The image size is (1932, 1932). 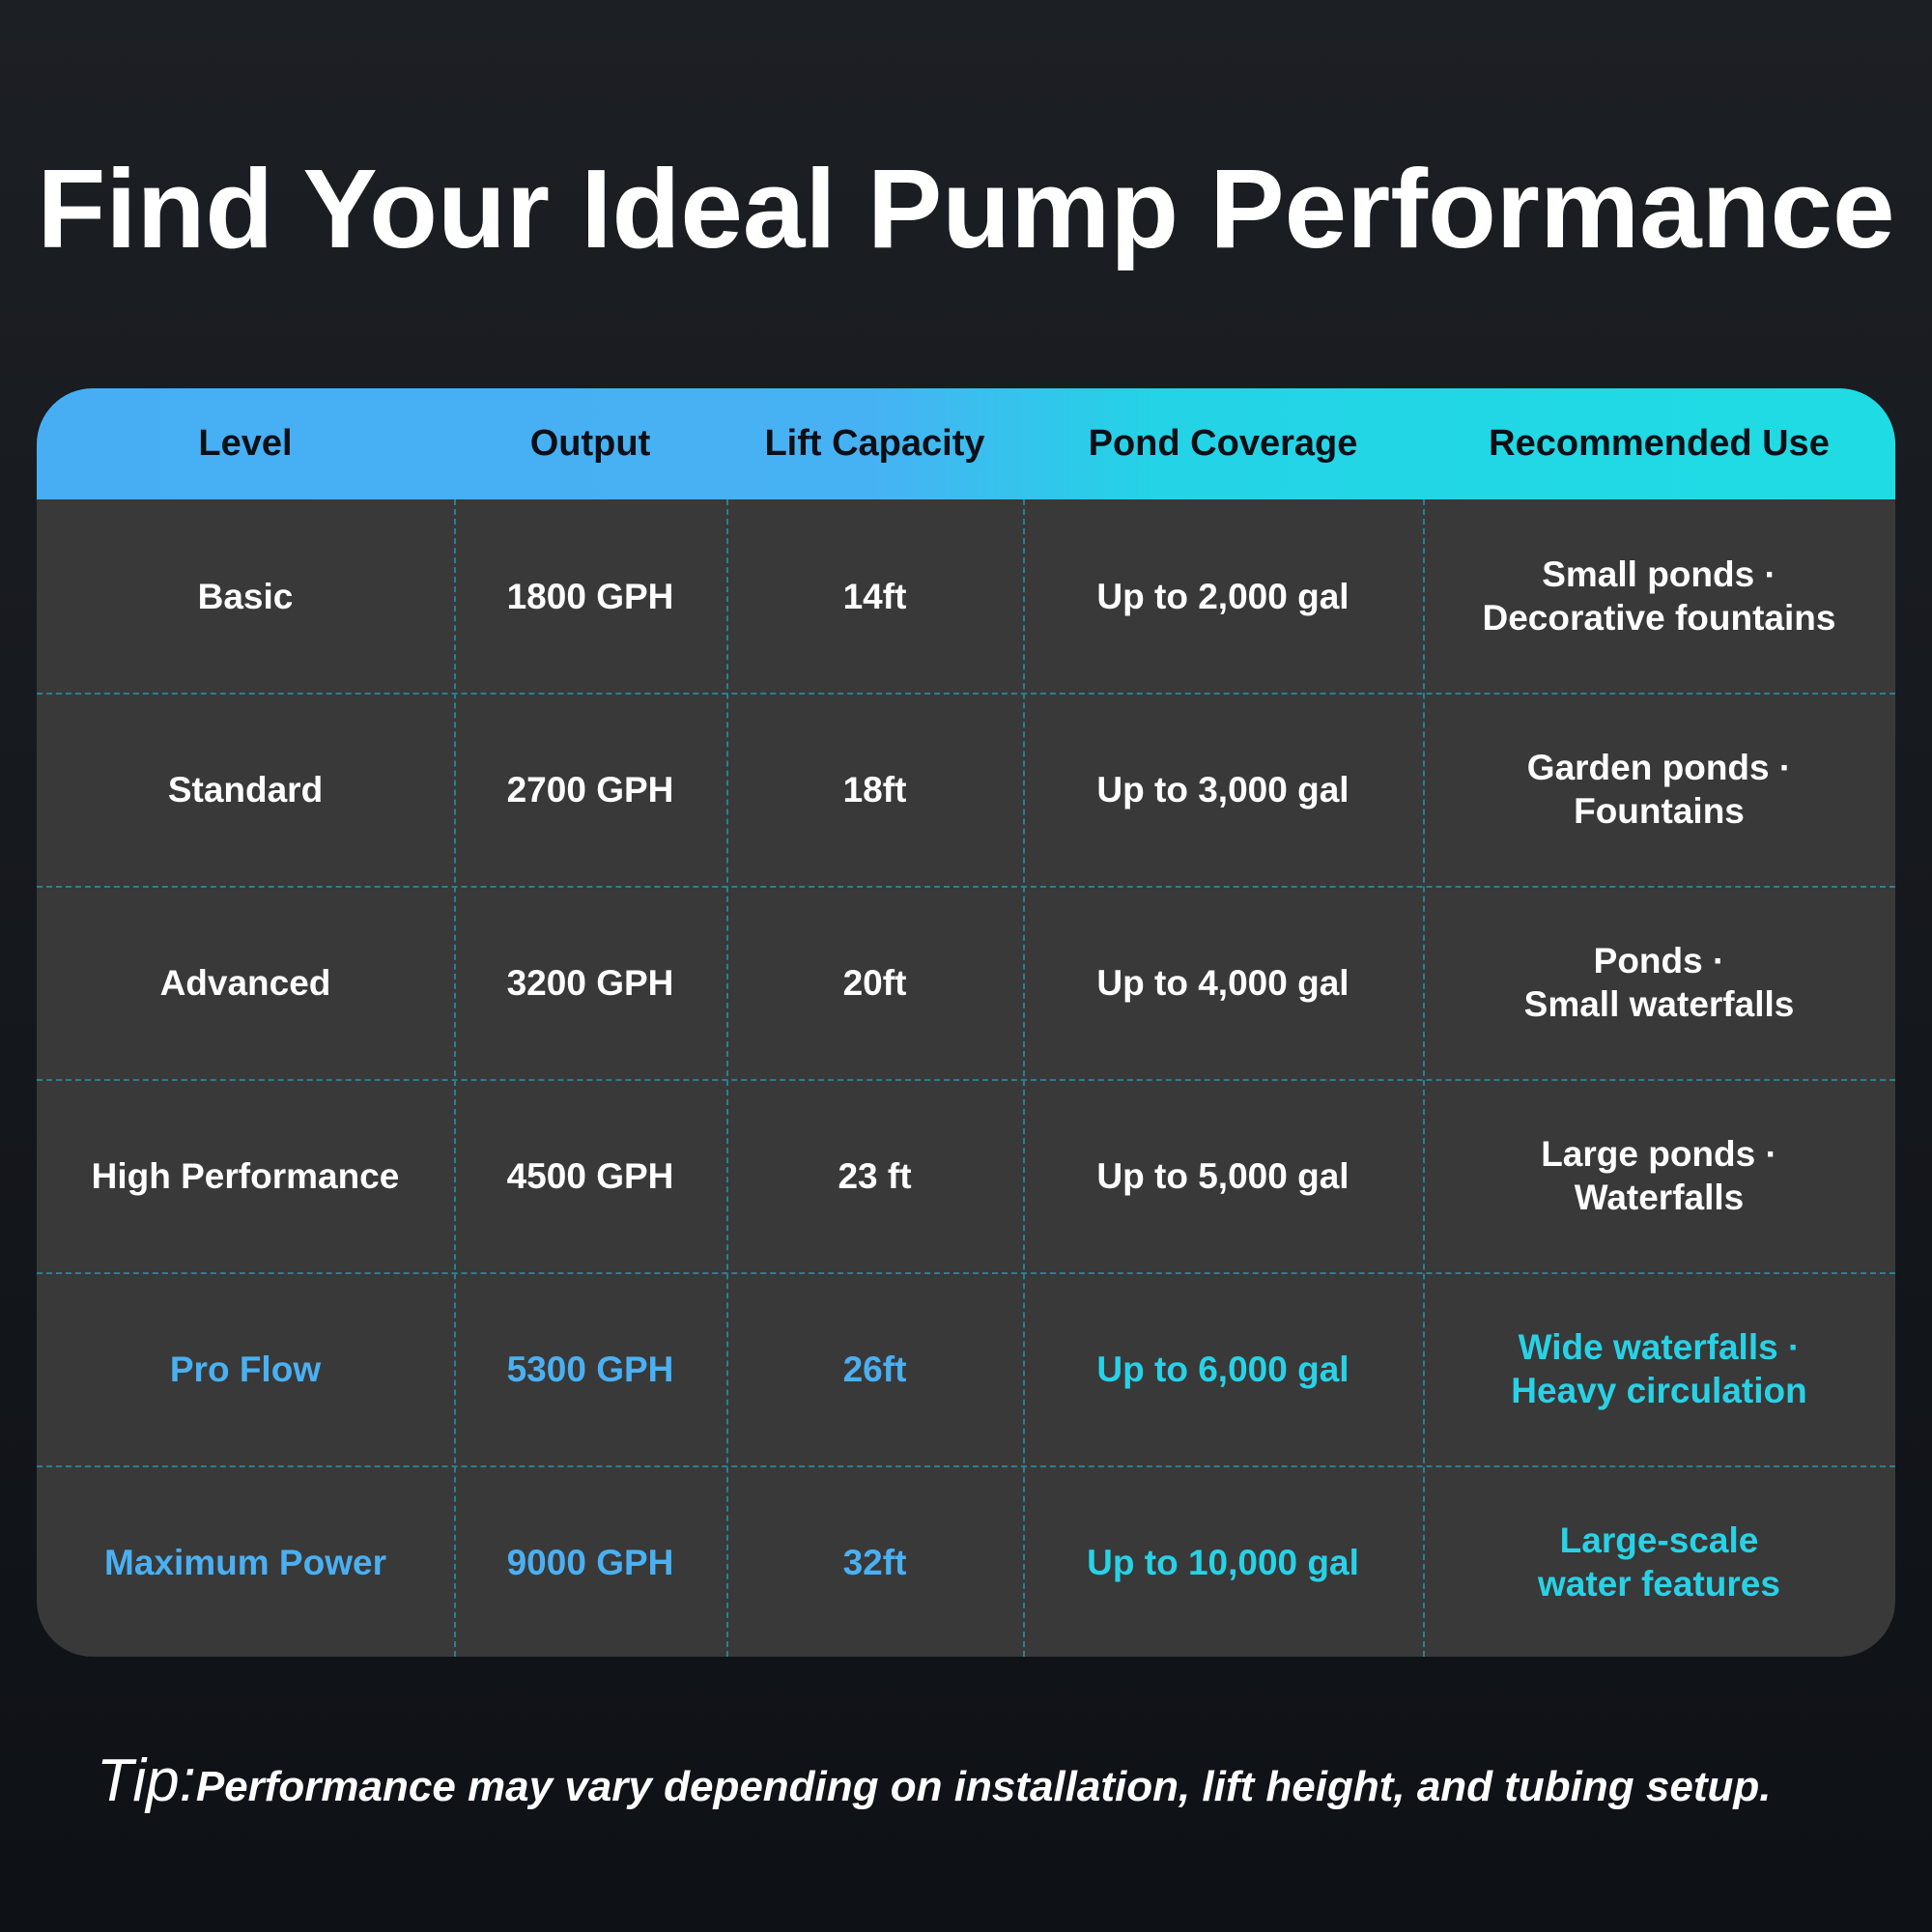 I want to click on use-line-1: Garden ponds ·, so click(x=1659, y=767).